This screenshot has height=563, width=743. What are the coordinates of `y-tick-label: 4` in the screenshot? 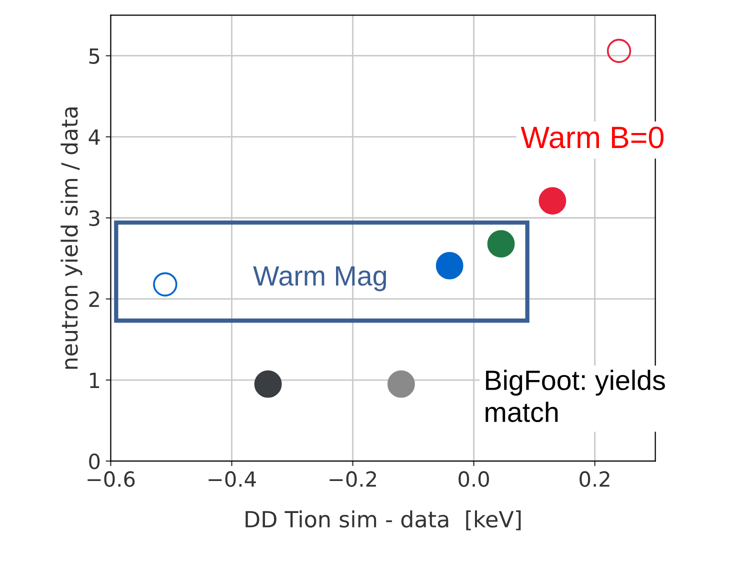 It's located at (94, 137).